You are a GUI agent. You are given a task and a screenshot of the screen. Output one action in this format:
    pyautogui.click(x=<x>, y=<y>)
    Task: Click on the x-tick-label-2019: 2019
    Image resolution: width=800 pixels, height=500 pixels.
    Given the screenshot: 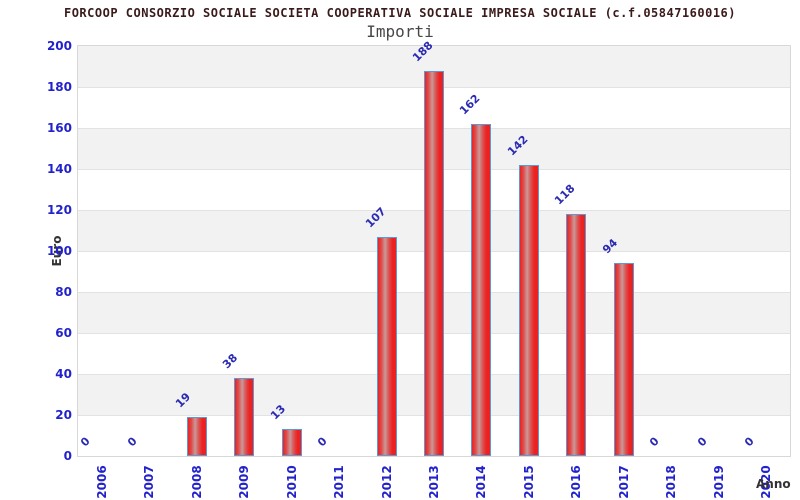 What is the action you would take?
    pyautogui.click(x=719, y=482)
    